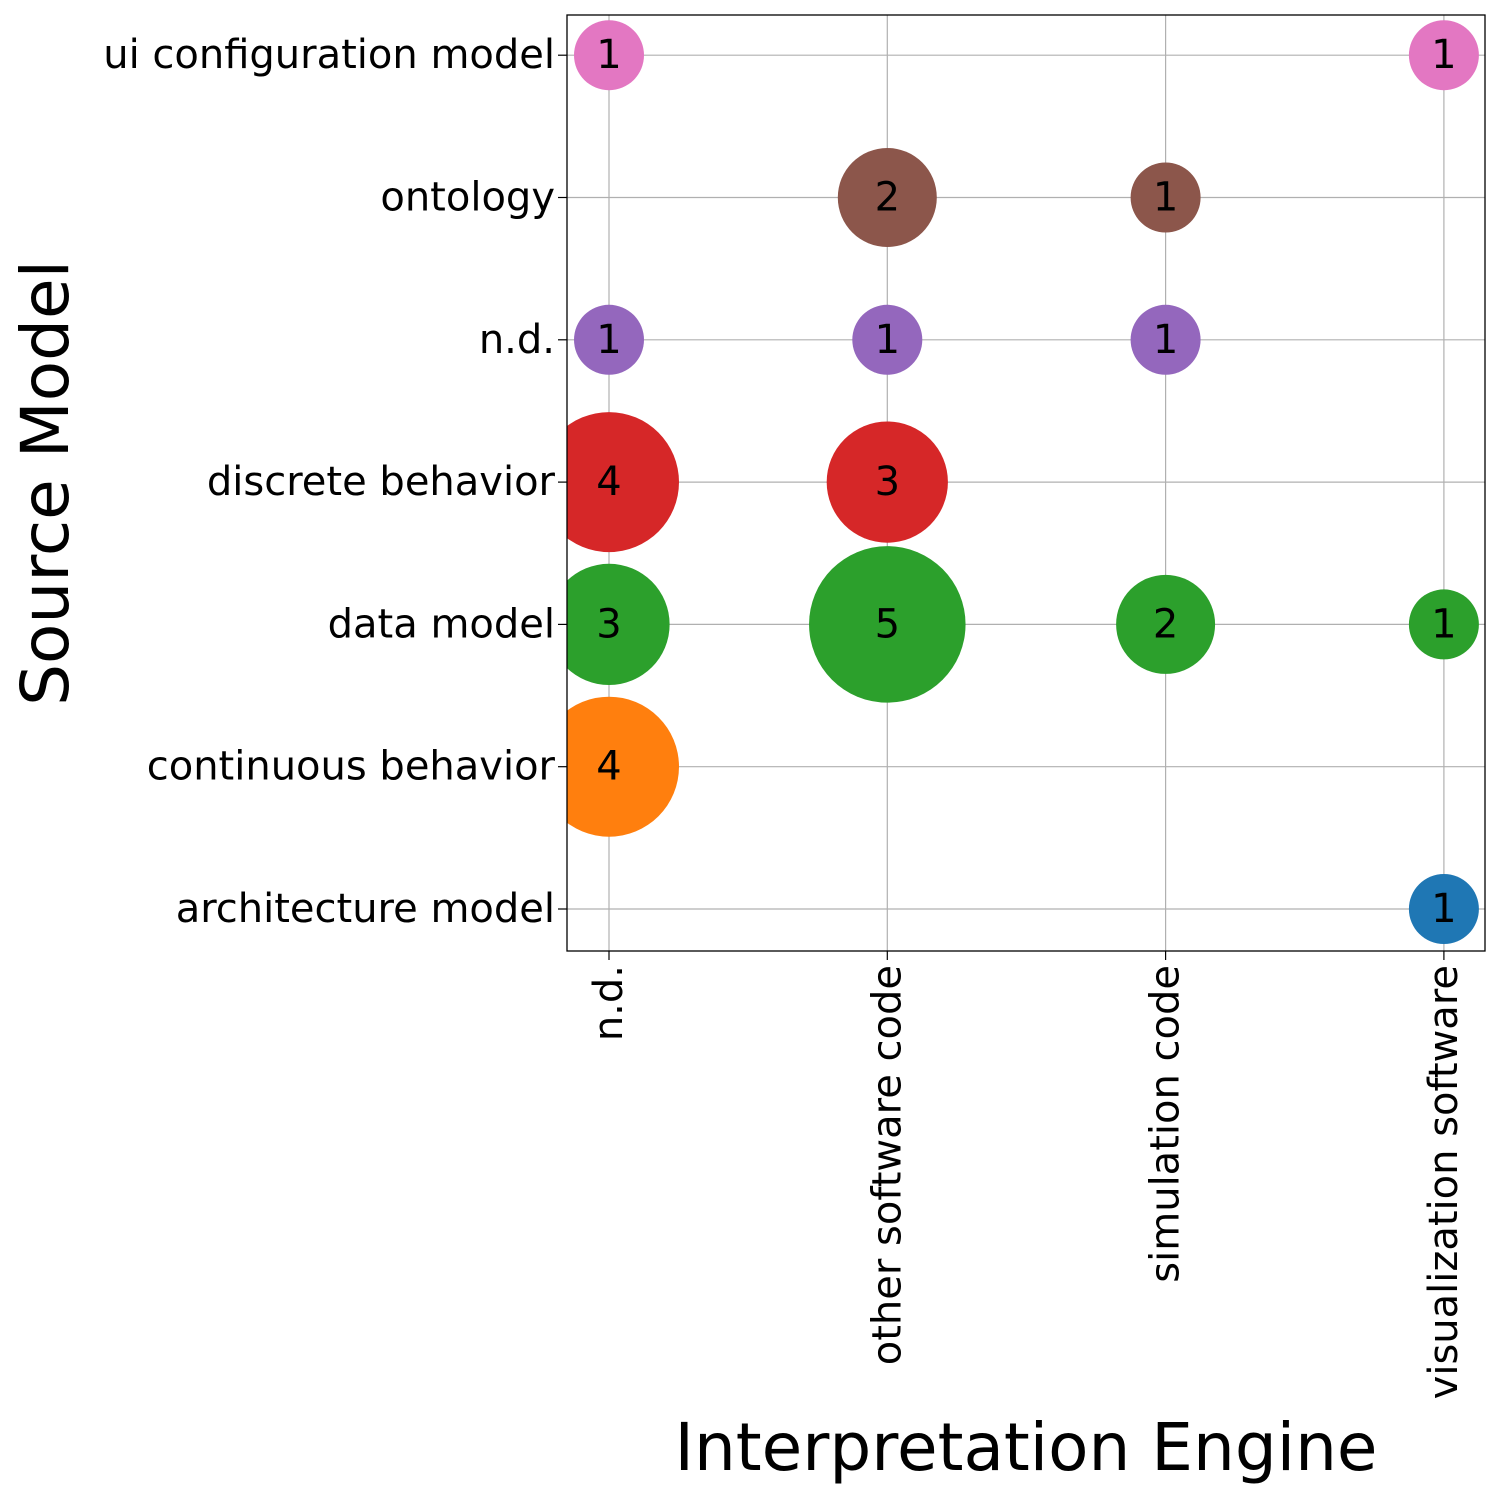 Image resolution: width=1500 pixels, height=1500 pixels. Describe the element at coordinates (623, 482) in the screenshot. I see `bubble-discrete-behavior-n-d` at that location.